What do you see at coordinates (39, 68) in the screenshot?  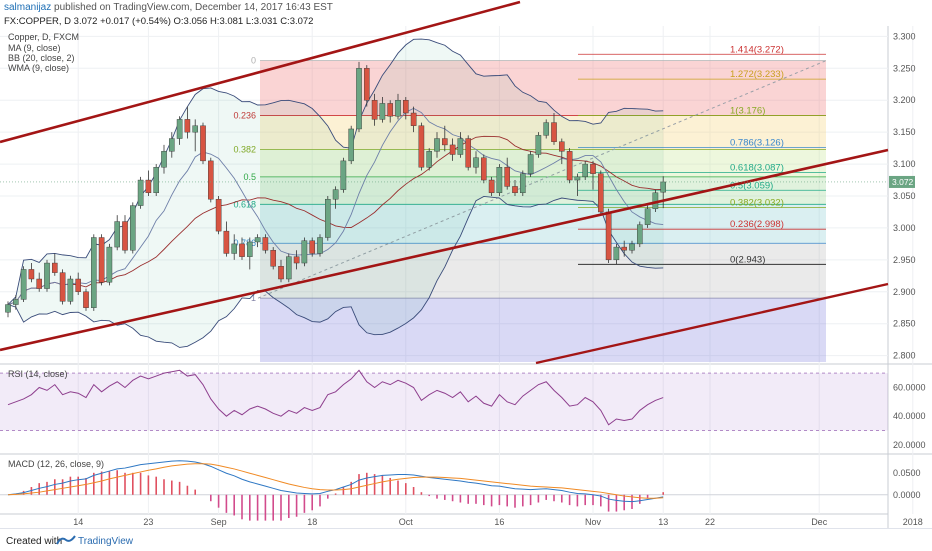 I see `legend-wma: WMA (9, close)` at bounding box center [39, 68].